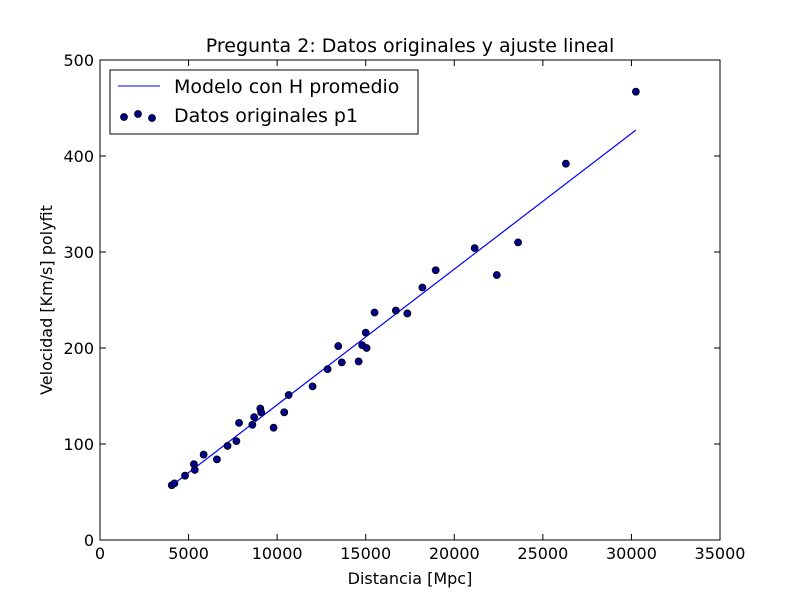 The height and width of the screenshot is (600, 800). What do you see at coordinates (78, 252) in the screenshot?
I see `y-tick-label: 300` at bounding box center [78, 252].